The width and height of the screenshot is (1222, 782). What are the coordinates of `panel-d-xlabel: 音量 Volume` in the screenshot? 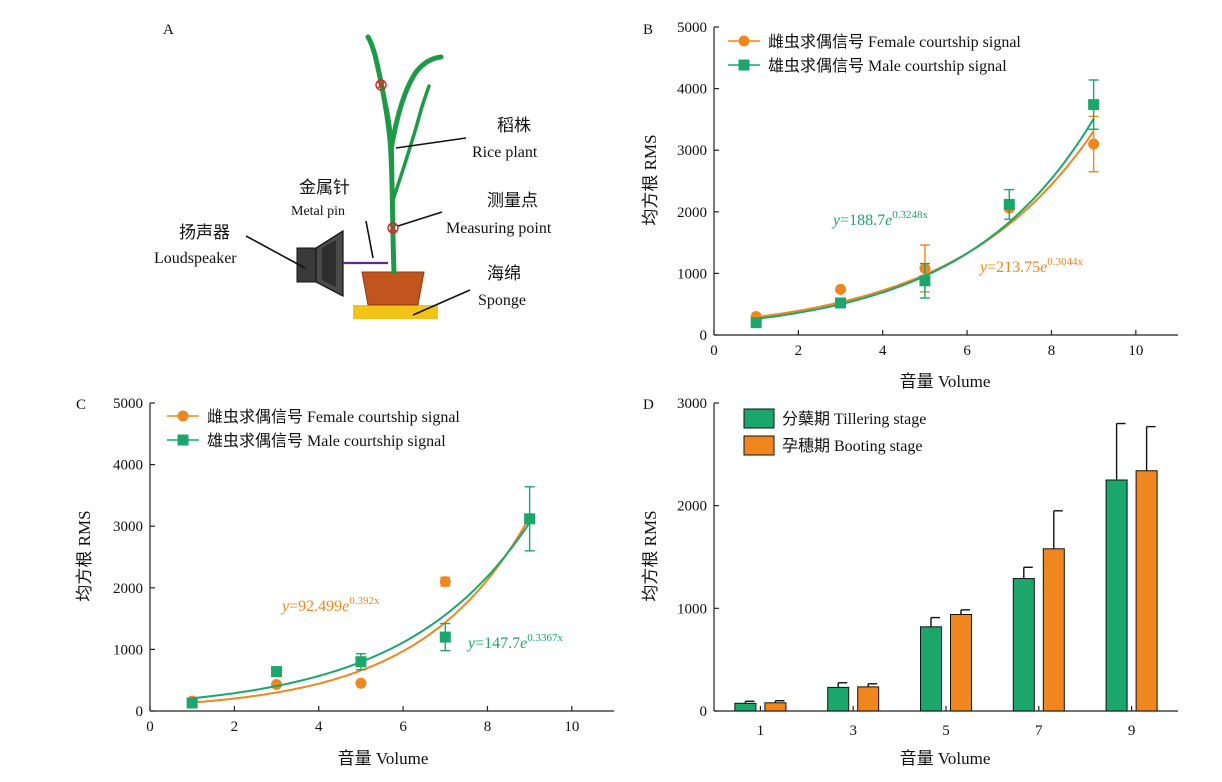 It's located at (945, 758).